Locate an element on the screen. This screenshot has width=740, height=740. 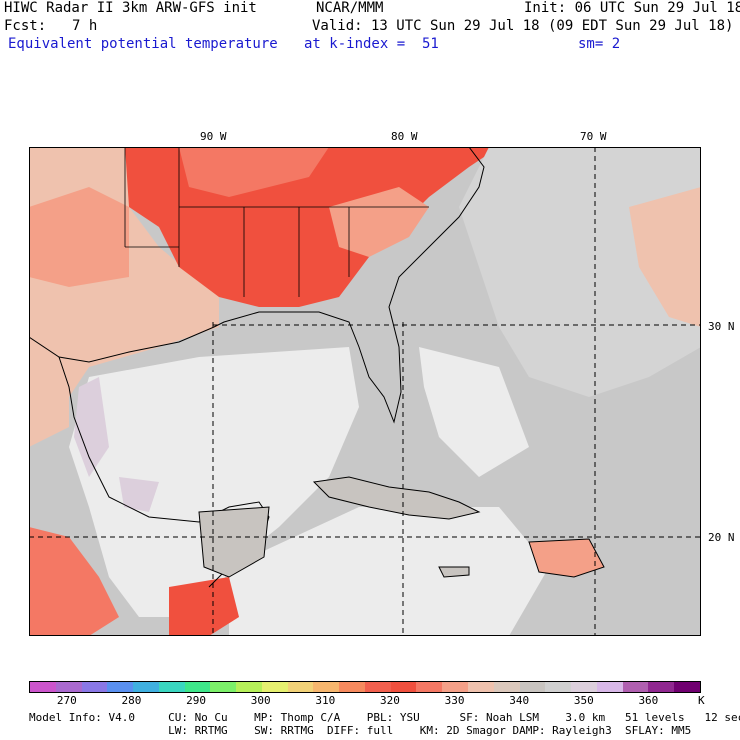
bahamas-cool-region is located at coordinates (474, 412).